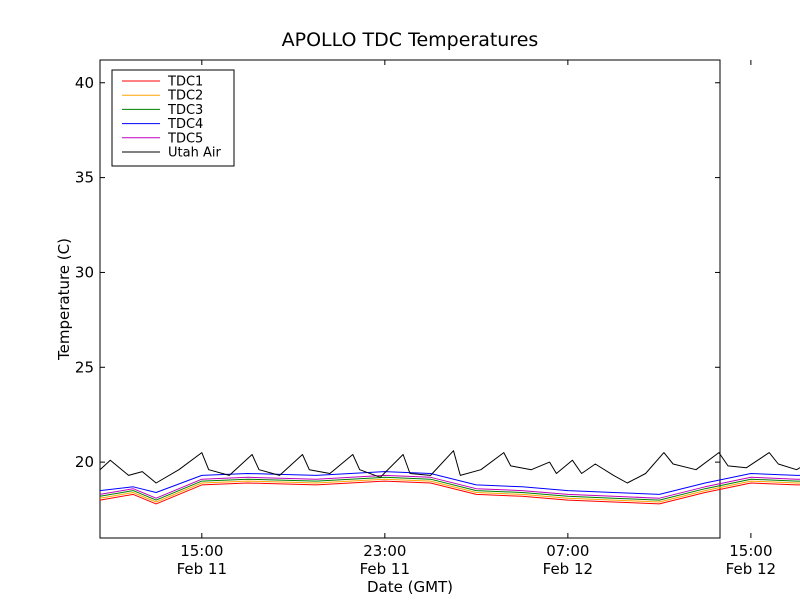  I want to click on x-tick-label-time: 23:00, so click(384, 551).